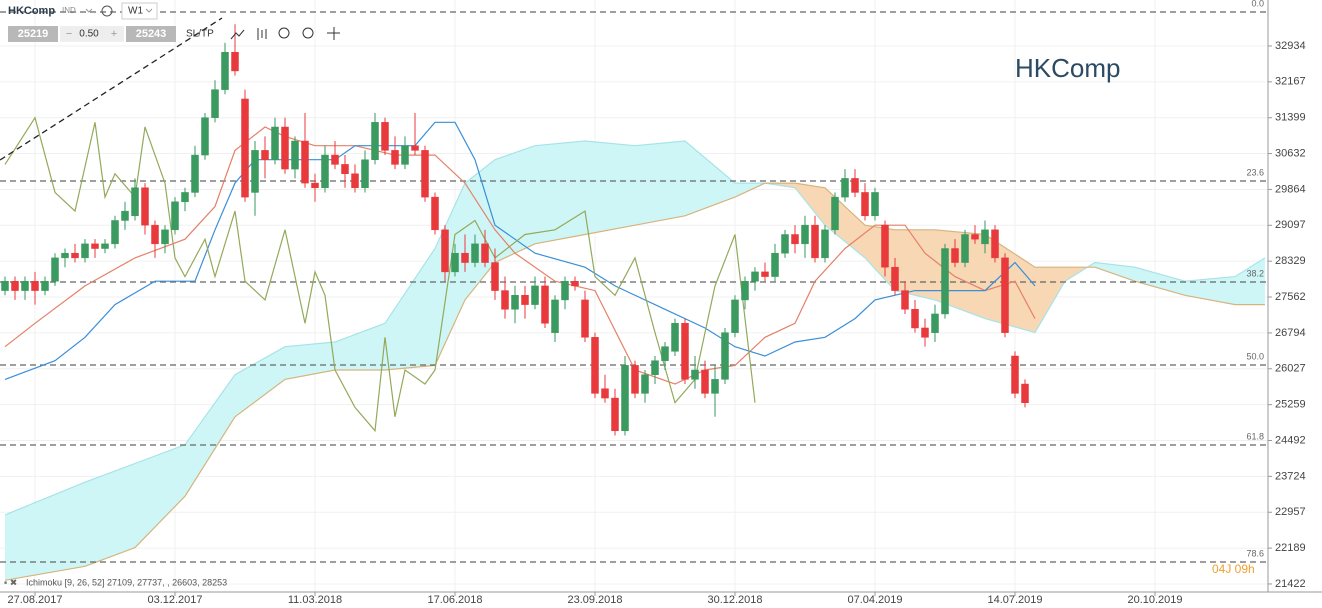  I want to click on y-tick-label: 23724, so click(1290, 476).